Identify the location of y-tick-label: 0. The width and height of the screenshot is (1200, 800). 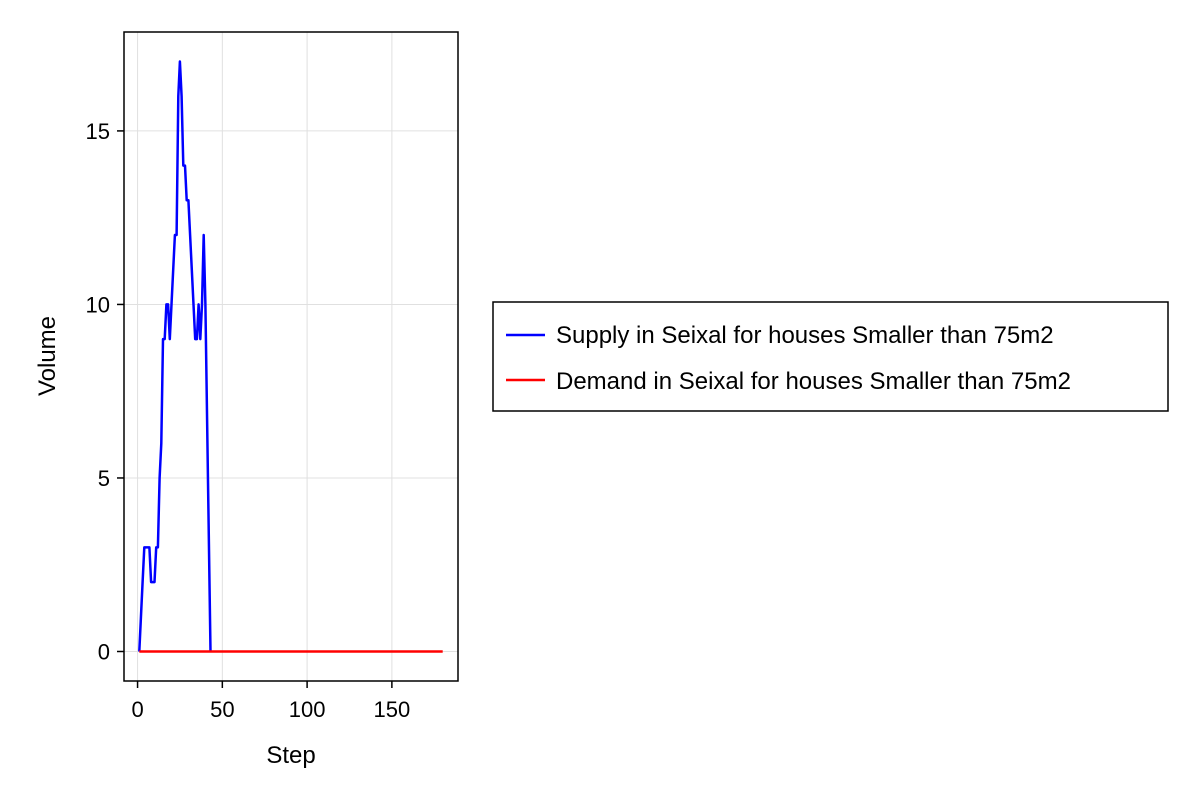
(104, 652).